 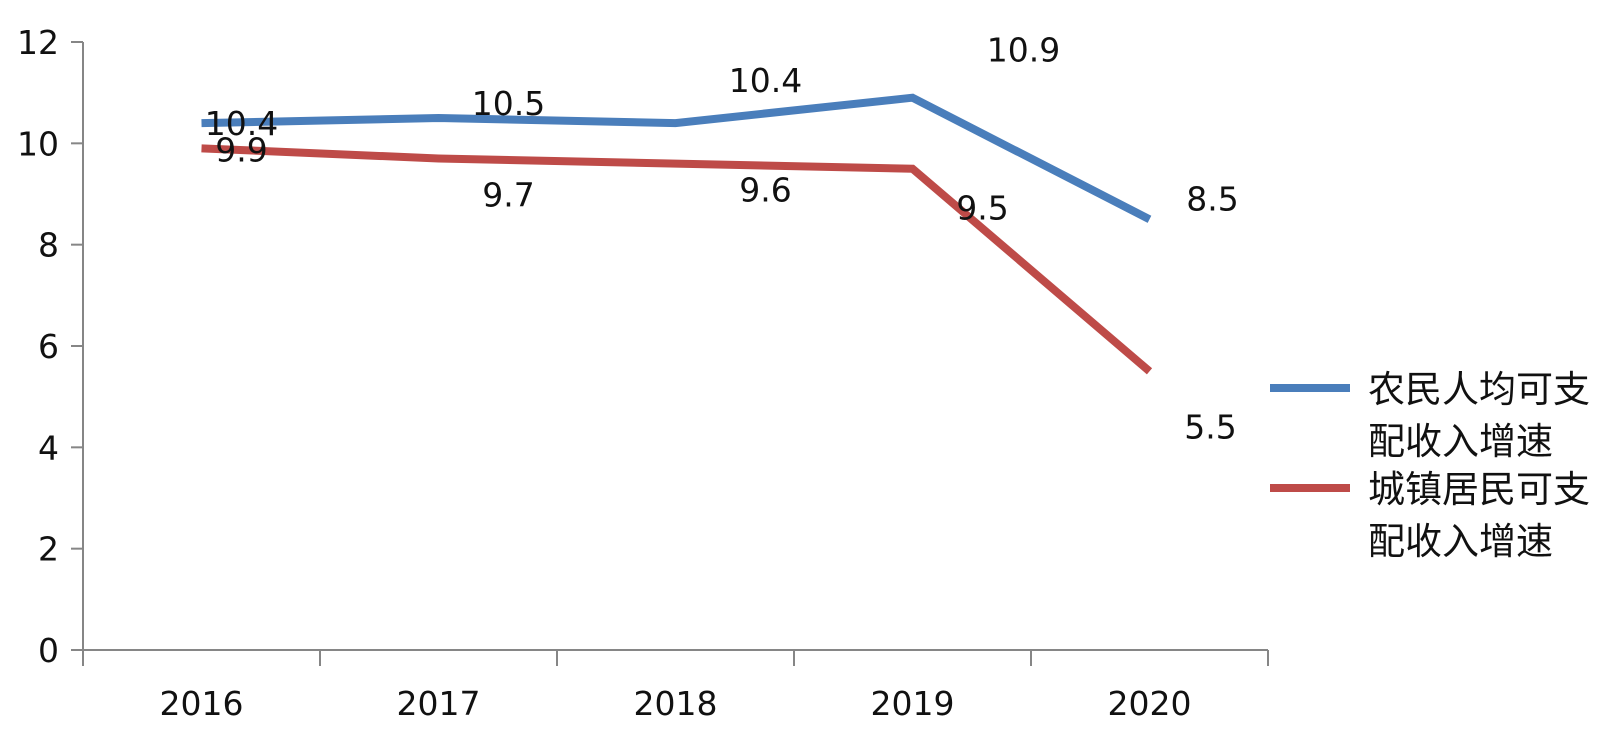 I want to click on y-tick-label: 10, so click(x=38, y=143).